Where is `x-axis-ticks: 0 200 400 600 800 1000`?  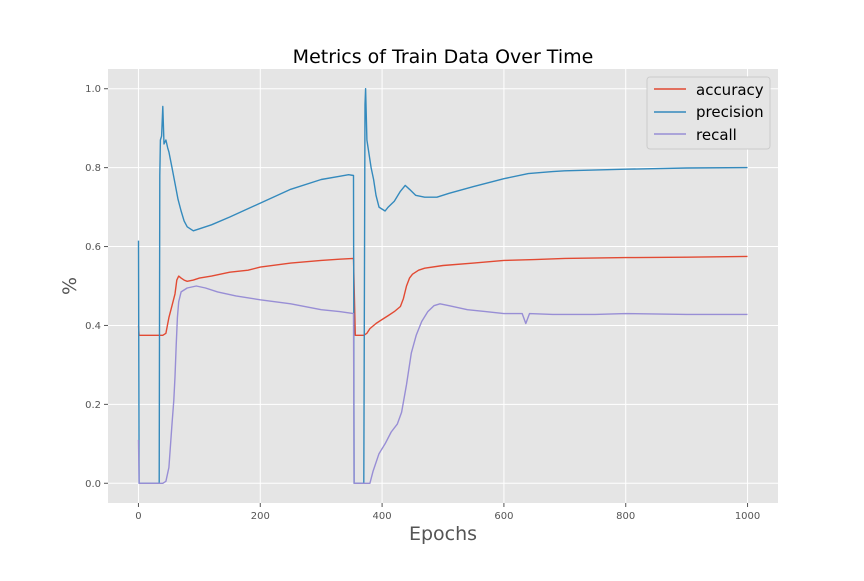
x-axis-ticks: 0 200 400 600 800 1000 is located at coordinates (447, 512).